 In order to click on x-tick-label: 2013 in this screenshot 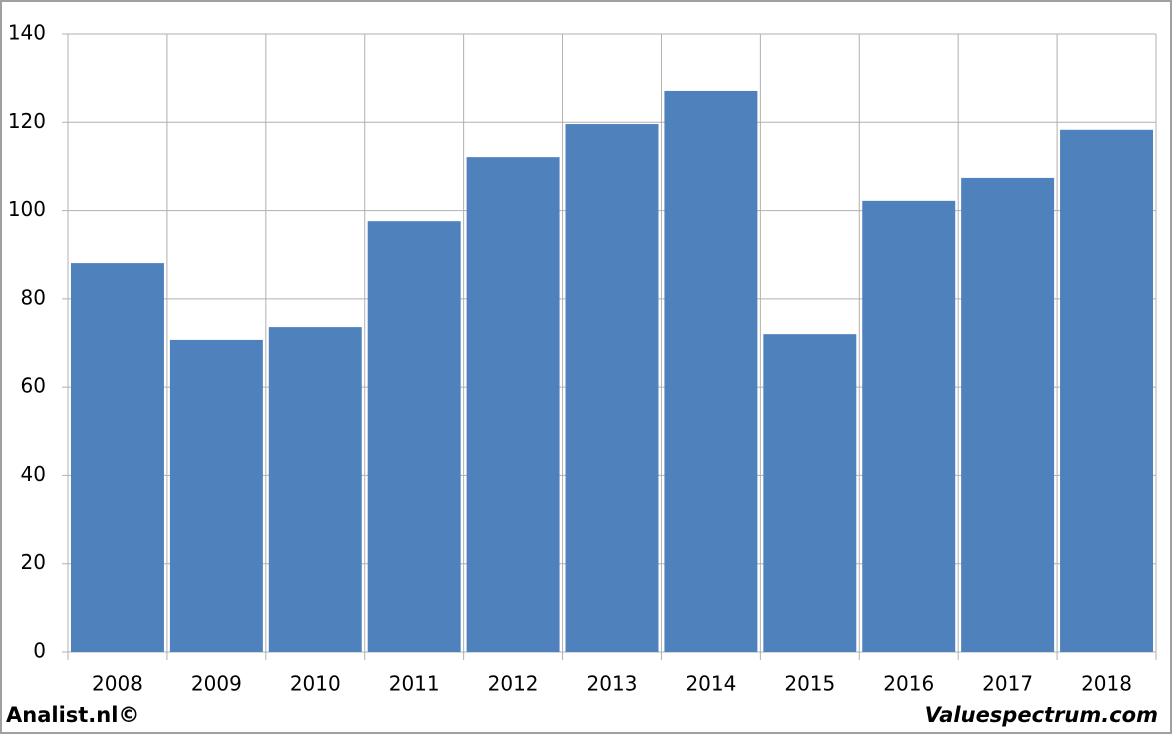, I will do `click(612, 684)`.